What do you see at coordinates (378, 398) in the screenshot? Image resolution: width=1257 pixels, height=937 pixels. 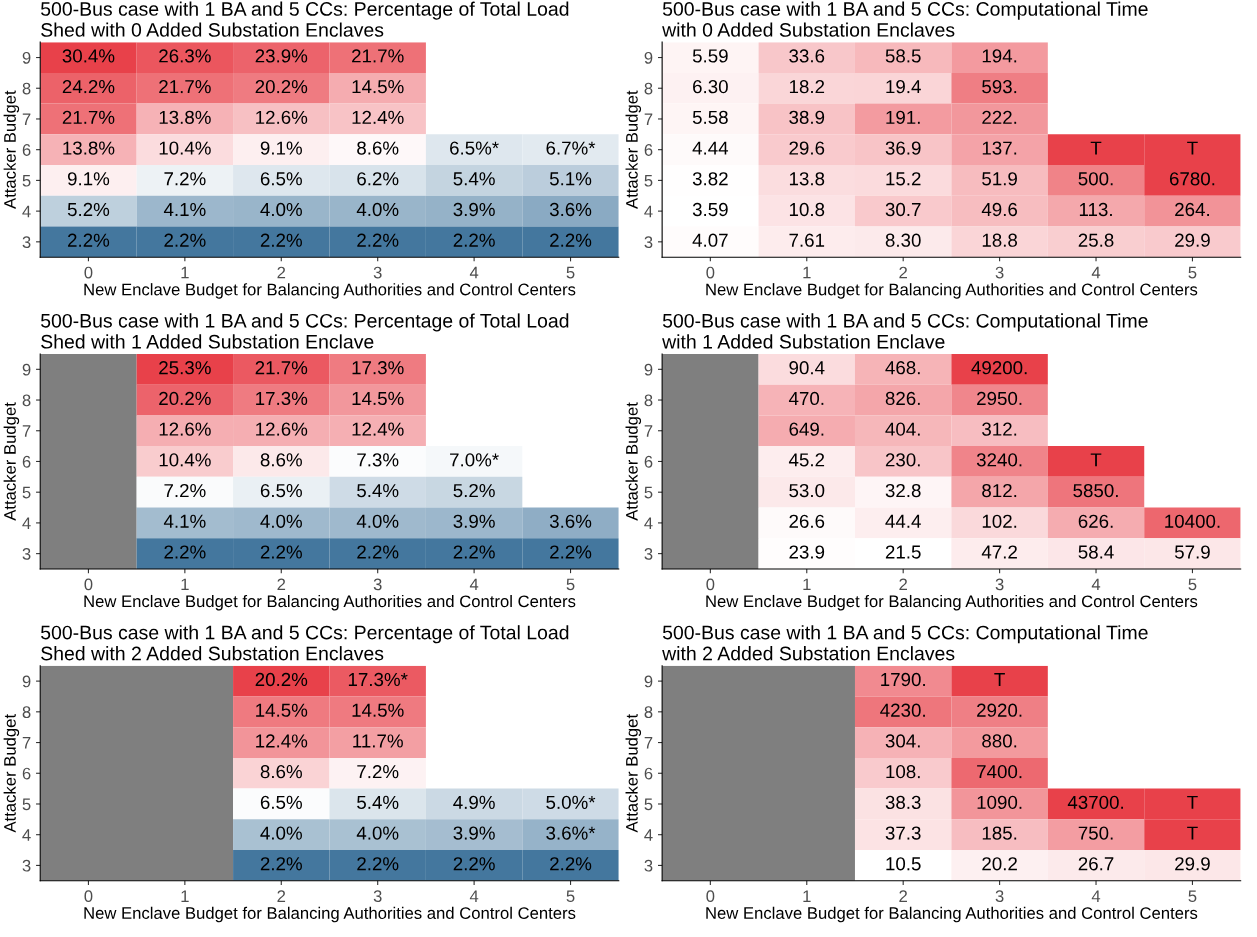 I see `data-label: 14.5%` at bounding box center [378, 398].